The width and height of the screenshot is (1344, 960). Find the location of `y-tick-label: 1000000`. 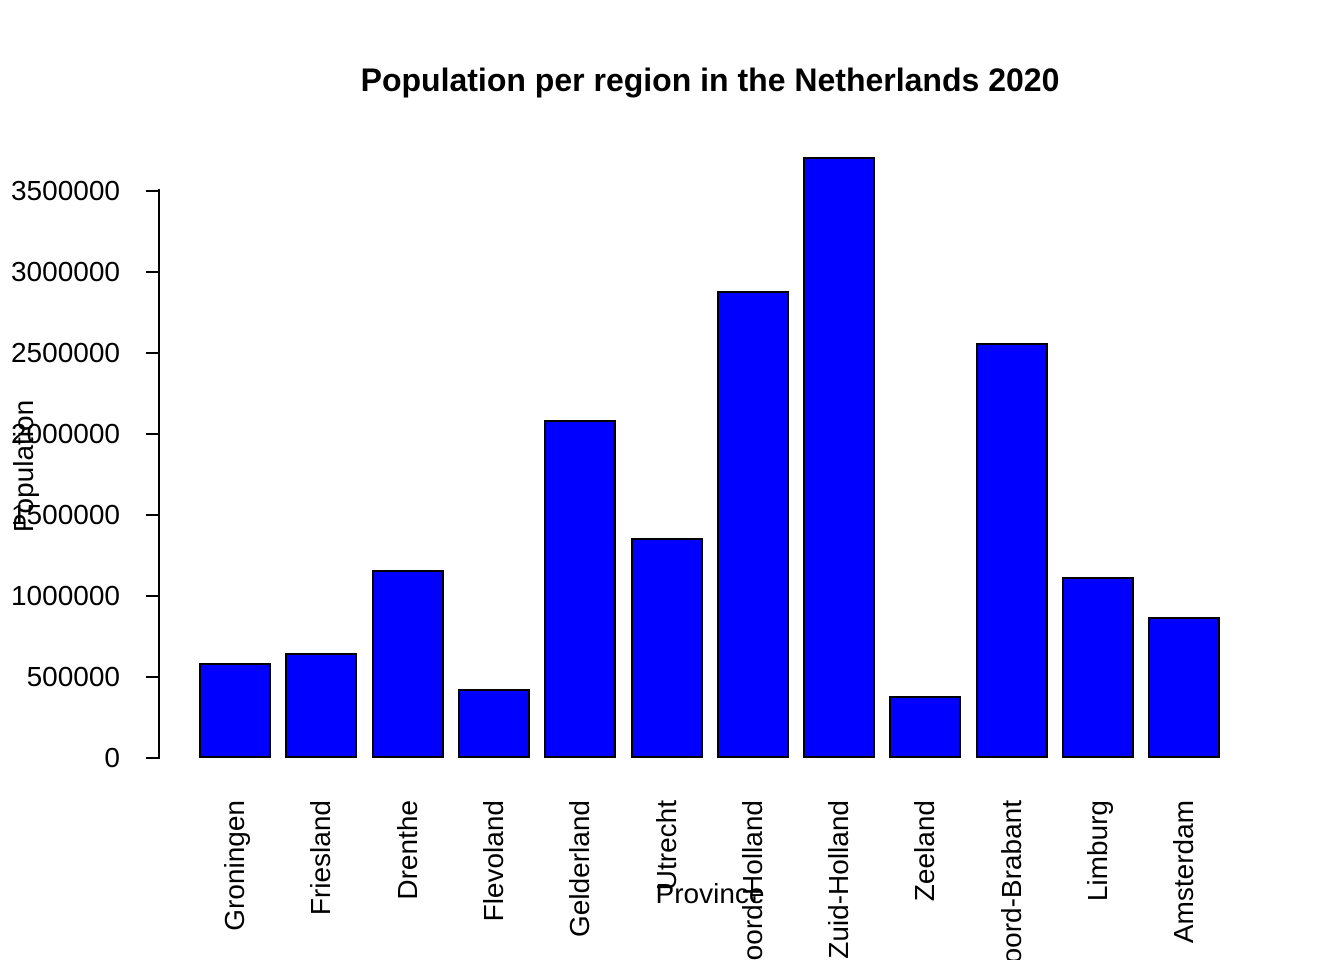

y-tick-label: 1000000 is located at coordinates (65, 595).